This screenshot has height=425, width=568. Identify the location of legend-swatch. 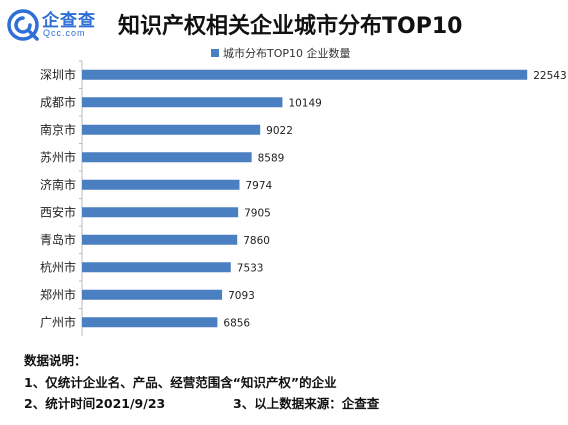
(215, 53).